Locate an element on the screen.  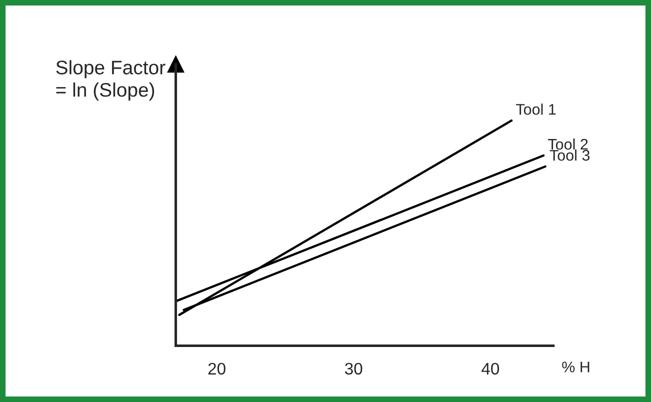
y-axis-title: Slope Factor = ln (Slope) is located at coordinates (111, 80).